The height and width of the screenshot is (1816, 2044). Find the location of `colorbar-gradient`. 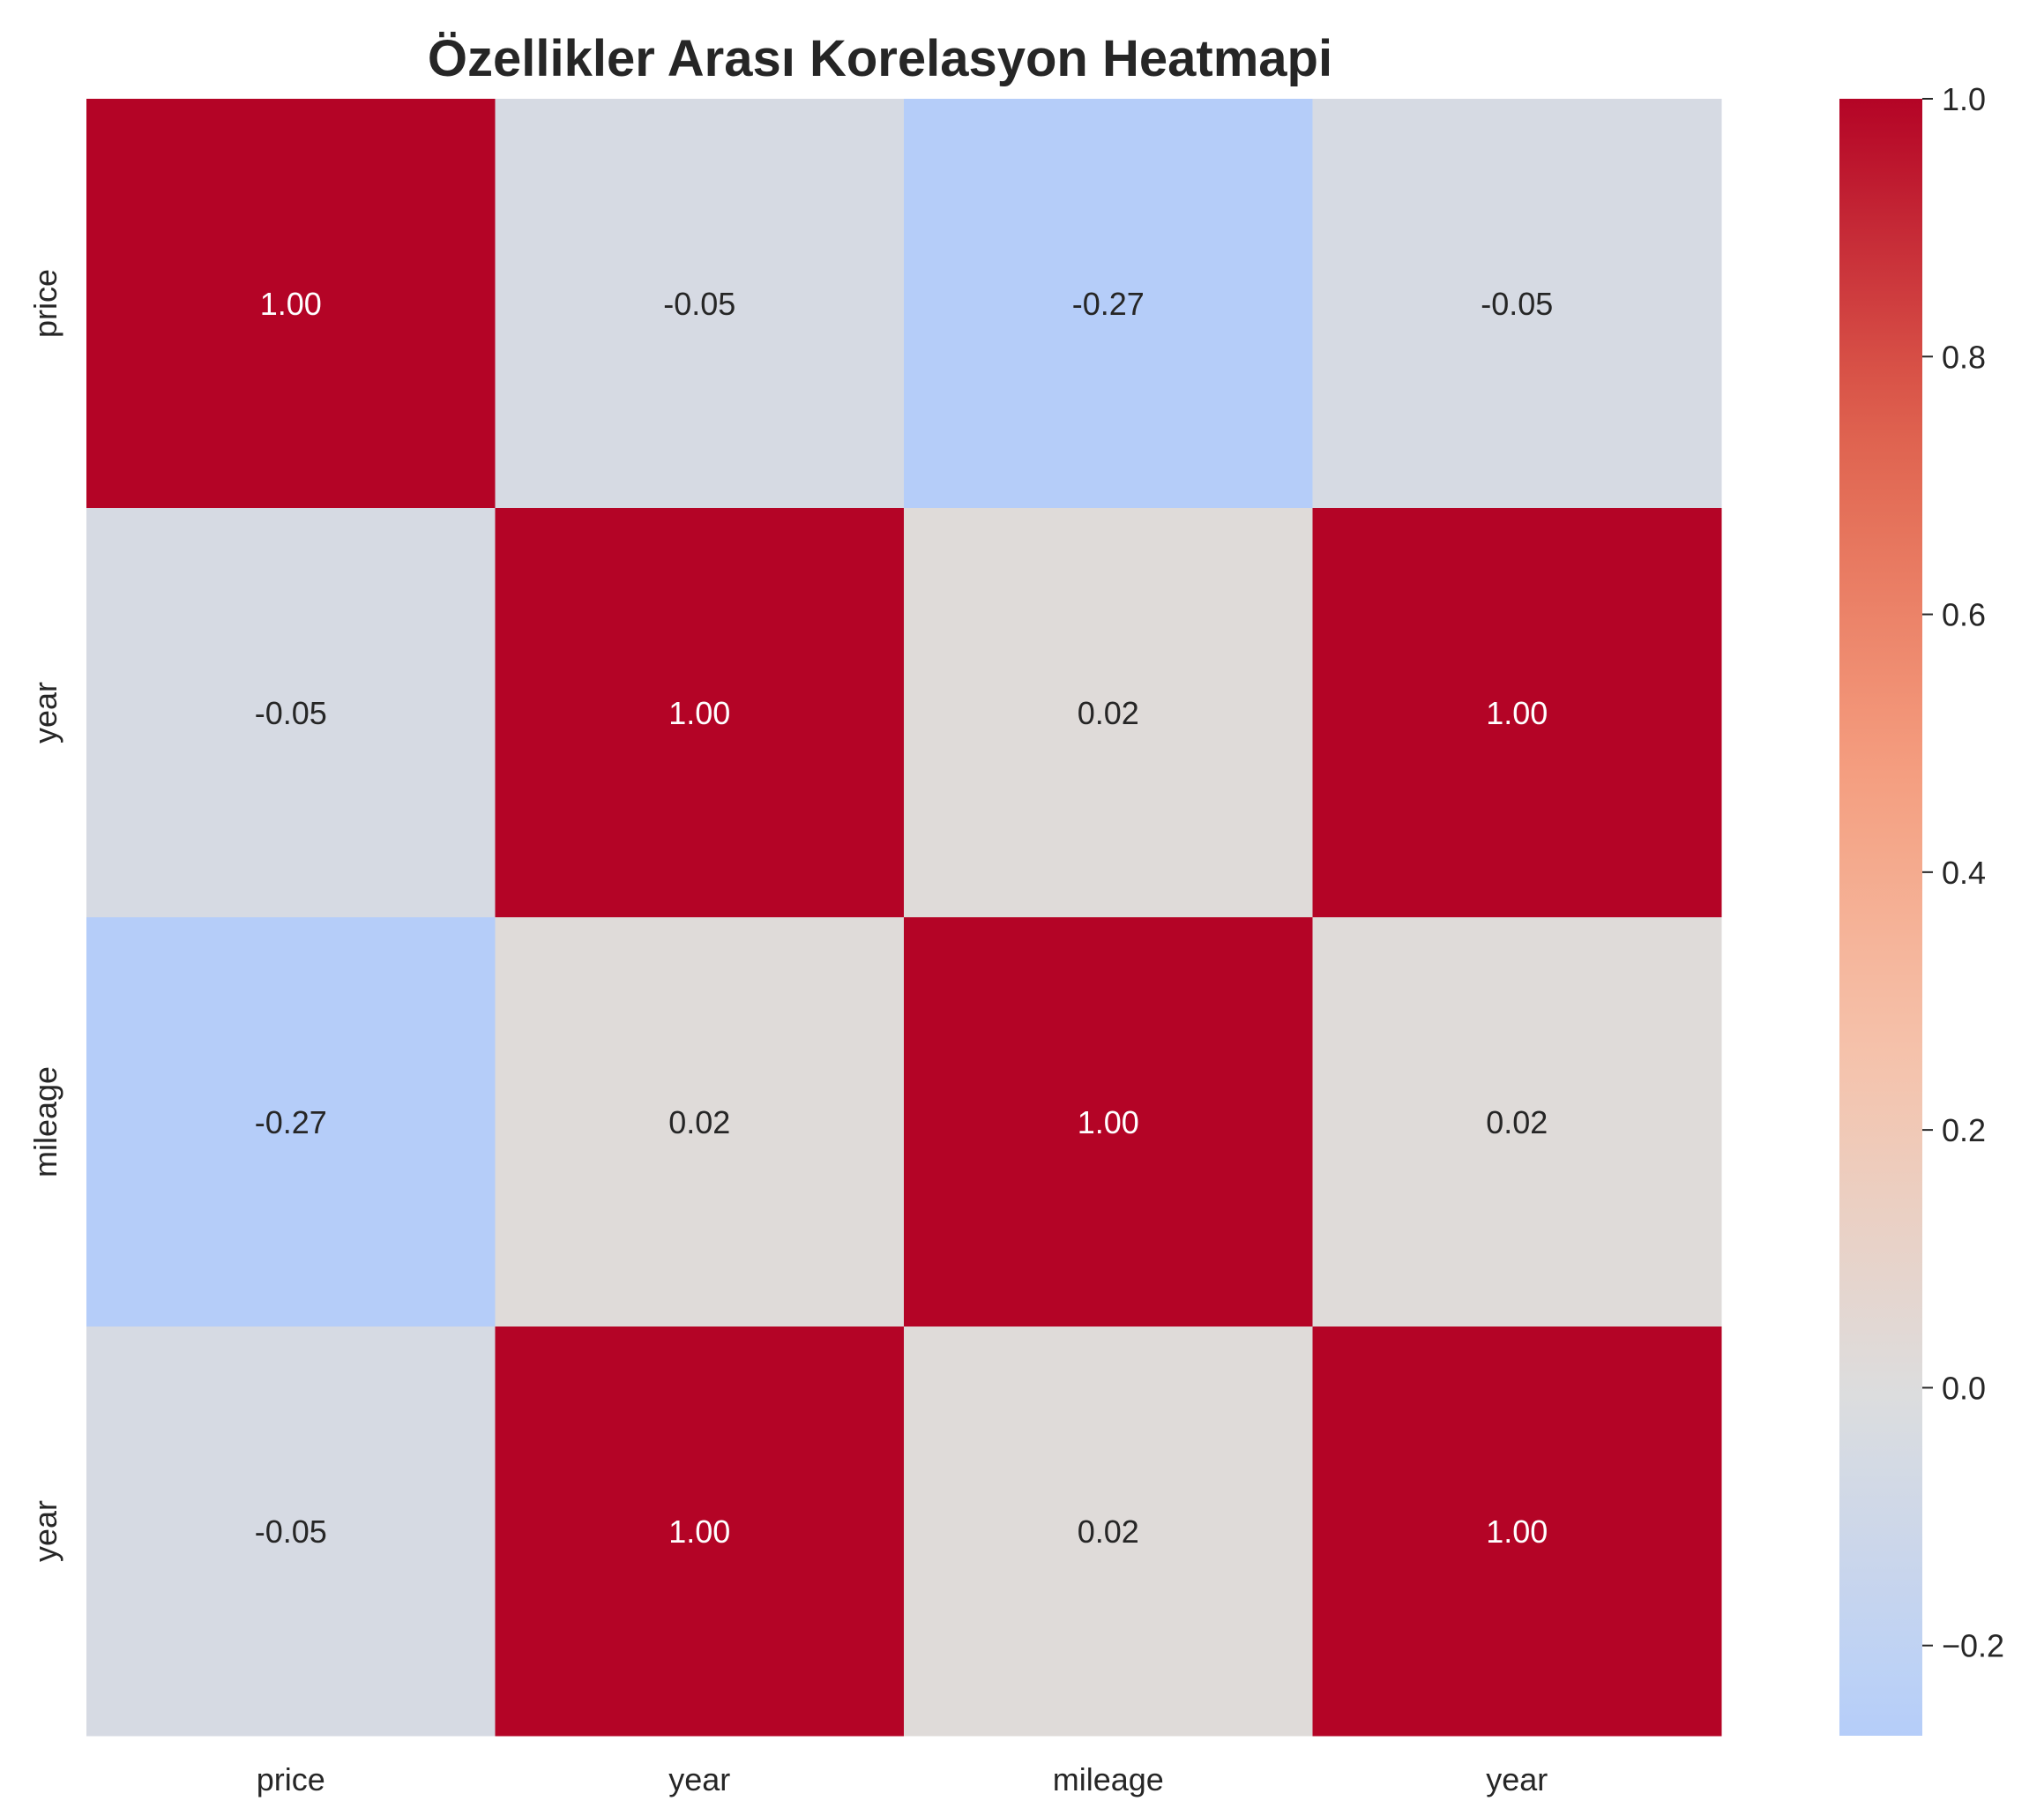

colorbar-gradient is located at coordinates (1880, 917).